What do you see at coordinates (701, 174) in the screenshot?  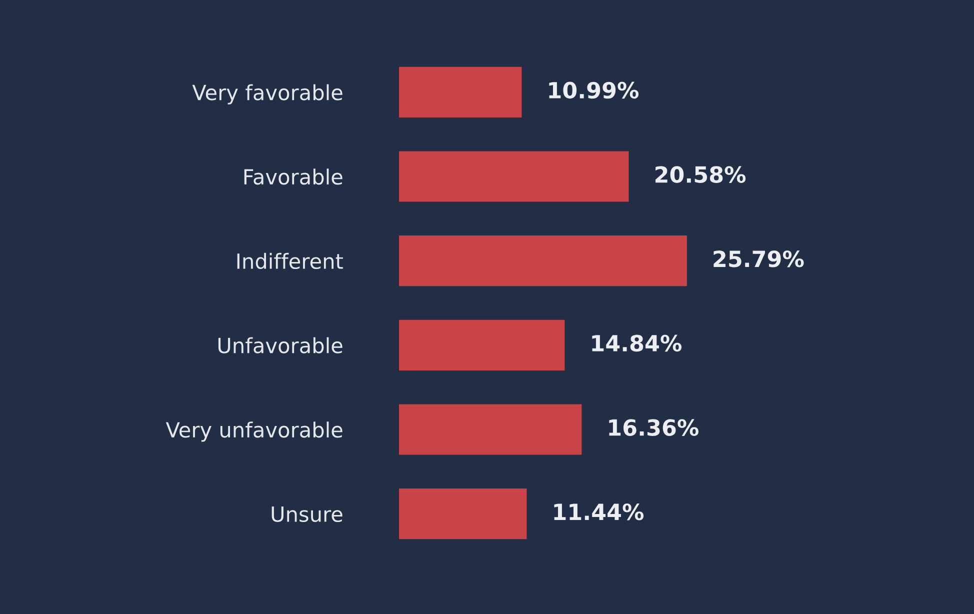 I see `data-label: 20.58%` at bounding box center [701, 174].